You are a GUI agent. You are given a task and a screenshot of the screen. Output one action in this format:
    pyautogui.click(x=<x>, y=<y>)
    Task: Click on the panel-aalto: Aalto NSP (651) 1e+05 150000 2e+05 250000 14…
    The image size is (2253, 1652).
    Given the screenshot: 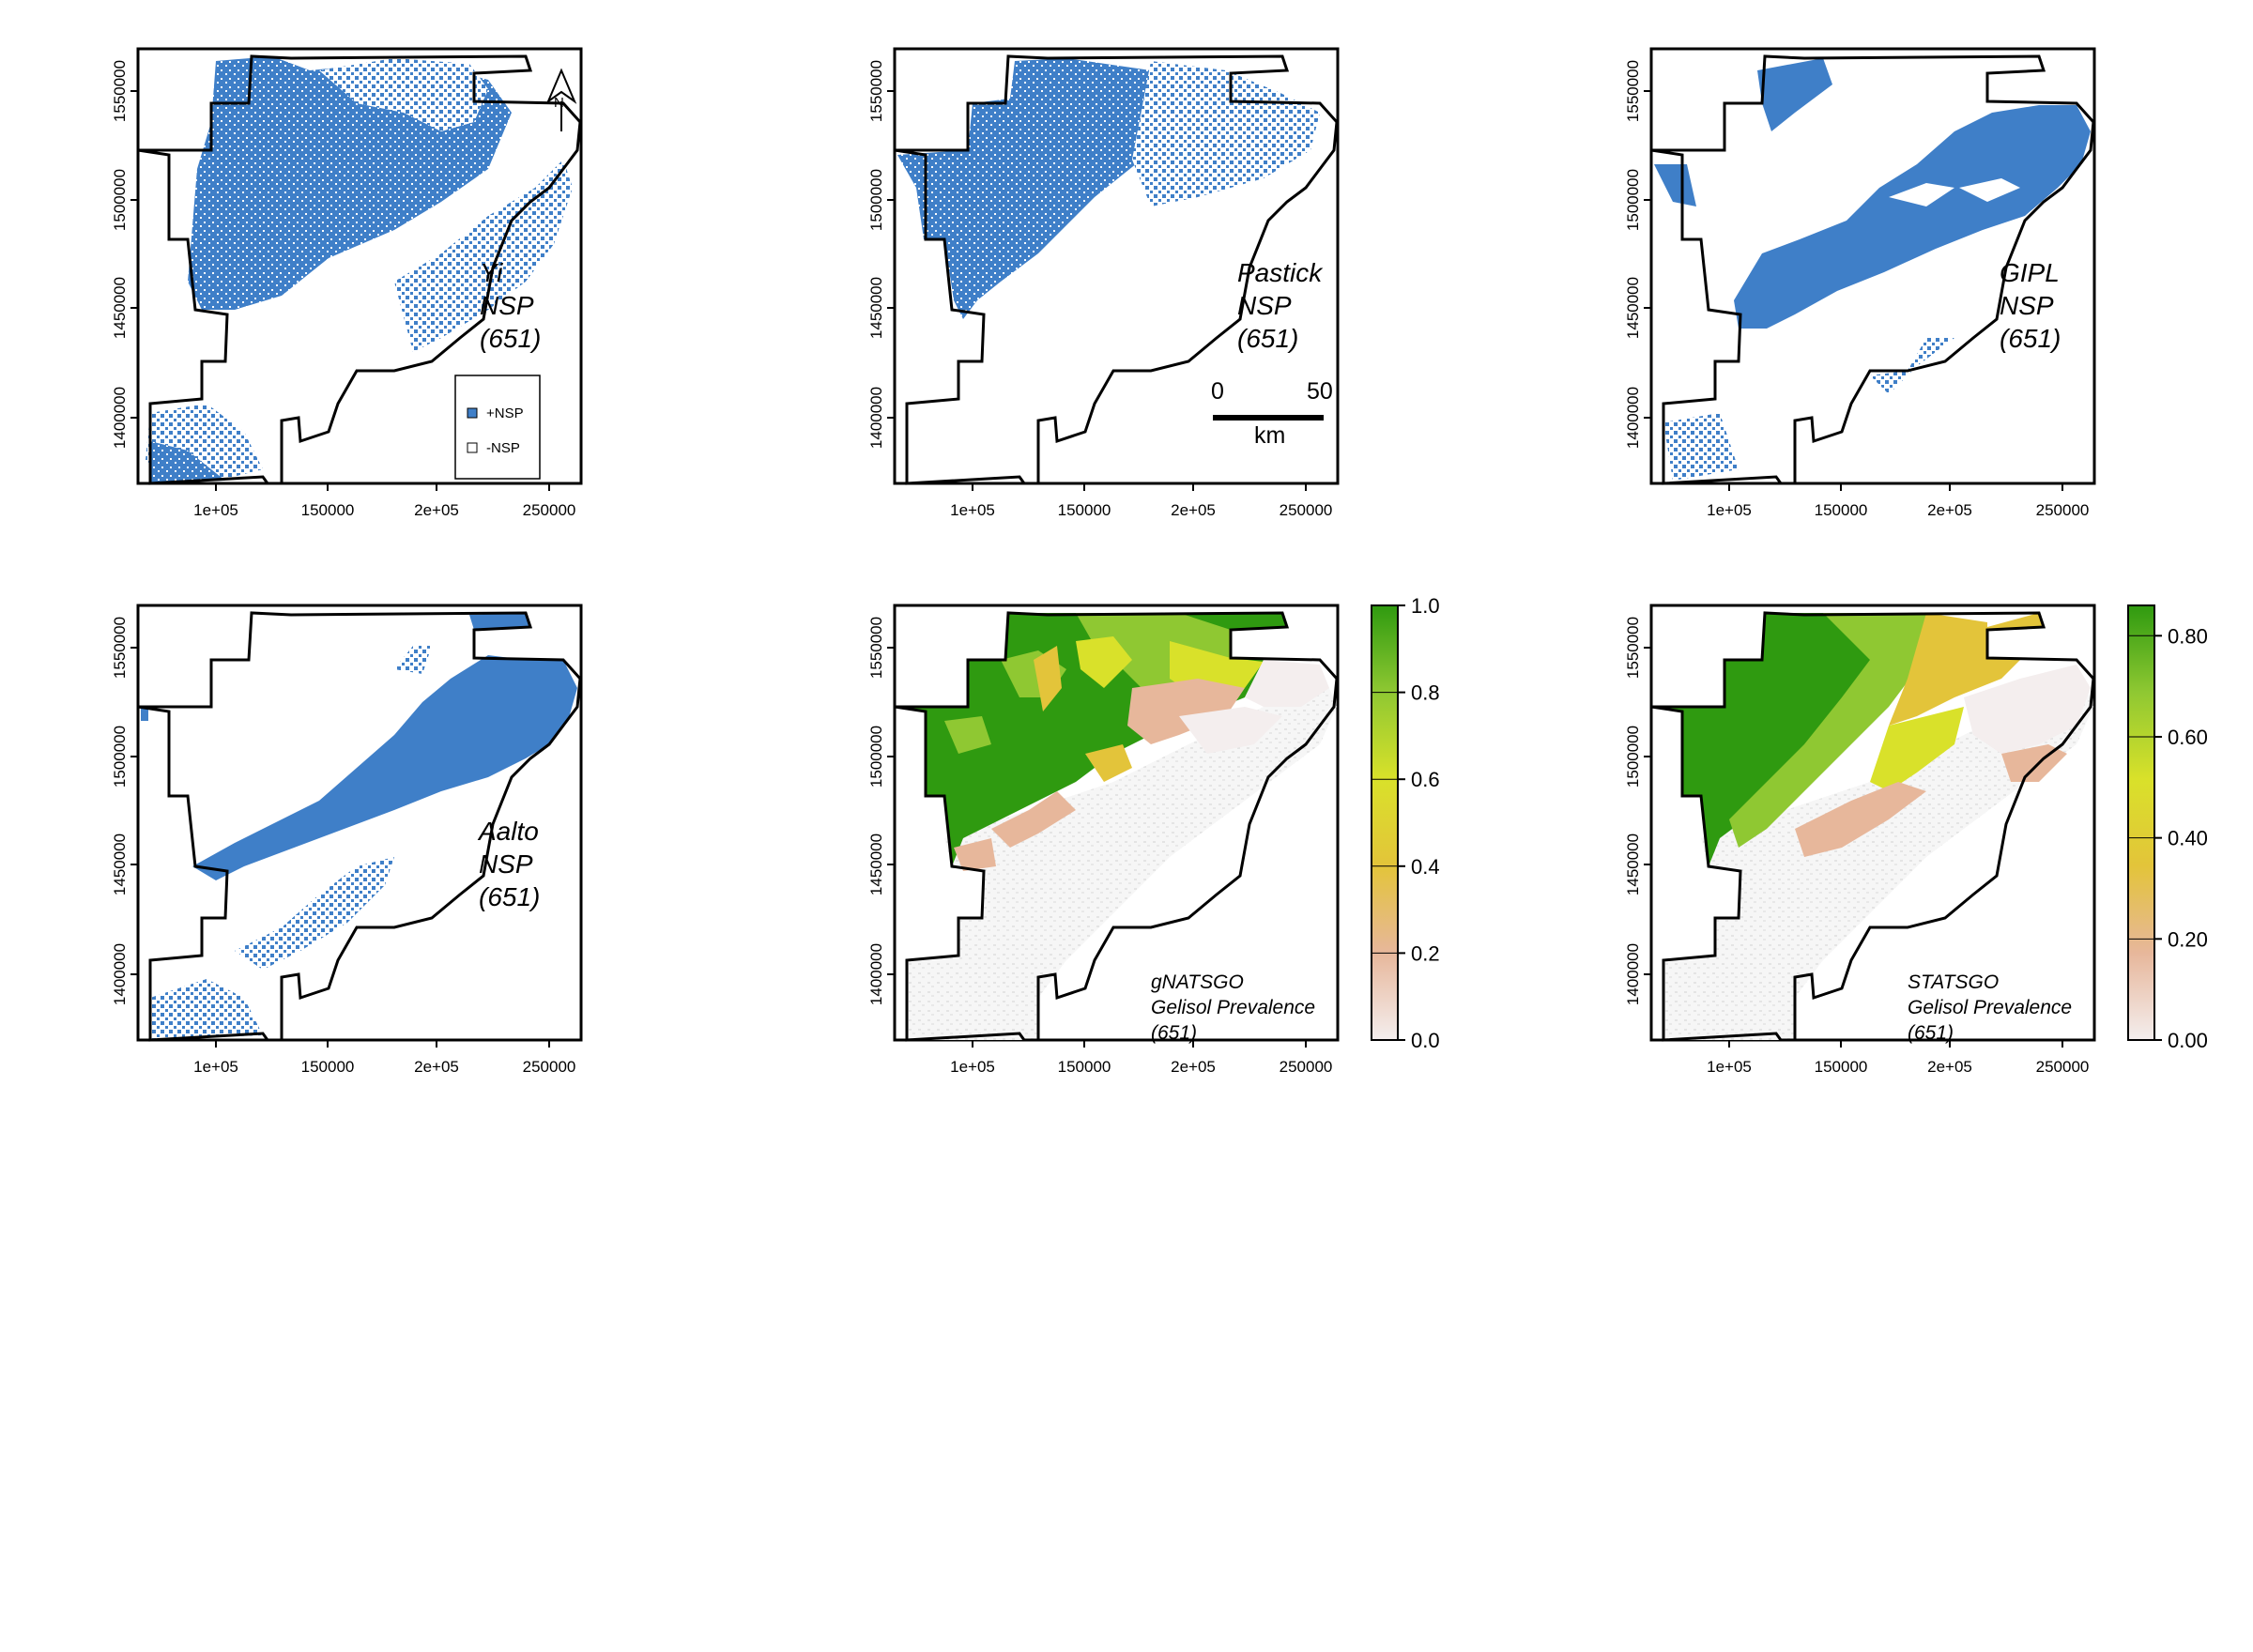 What is the action you would take?
    pyautogui.click(x=347, y=840)
    